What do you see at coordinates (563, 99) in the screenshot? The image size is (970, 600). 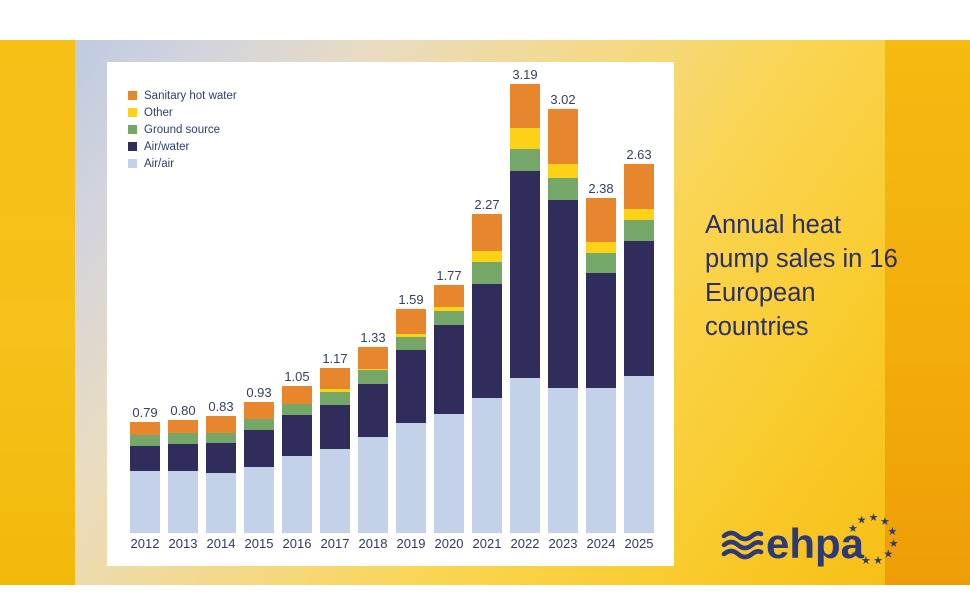 I see `bar-value-label: 3.02` at bounding box center [563, 99].